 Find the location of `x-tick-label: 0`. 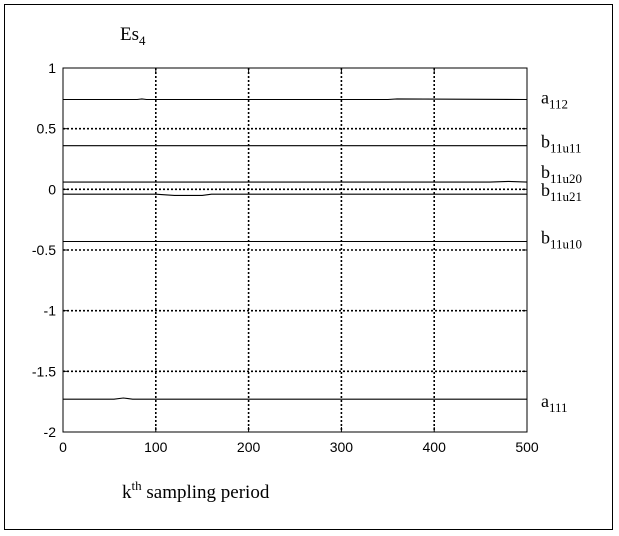

x-tick-label: 0 is located at coordinates (63, 447).